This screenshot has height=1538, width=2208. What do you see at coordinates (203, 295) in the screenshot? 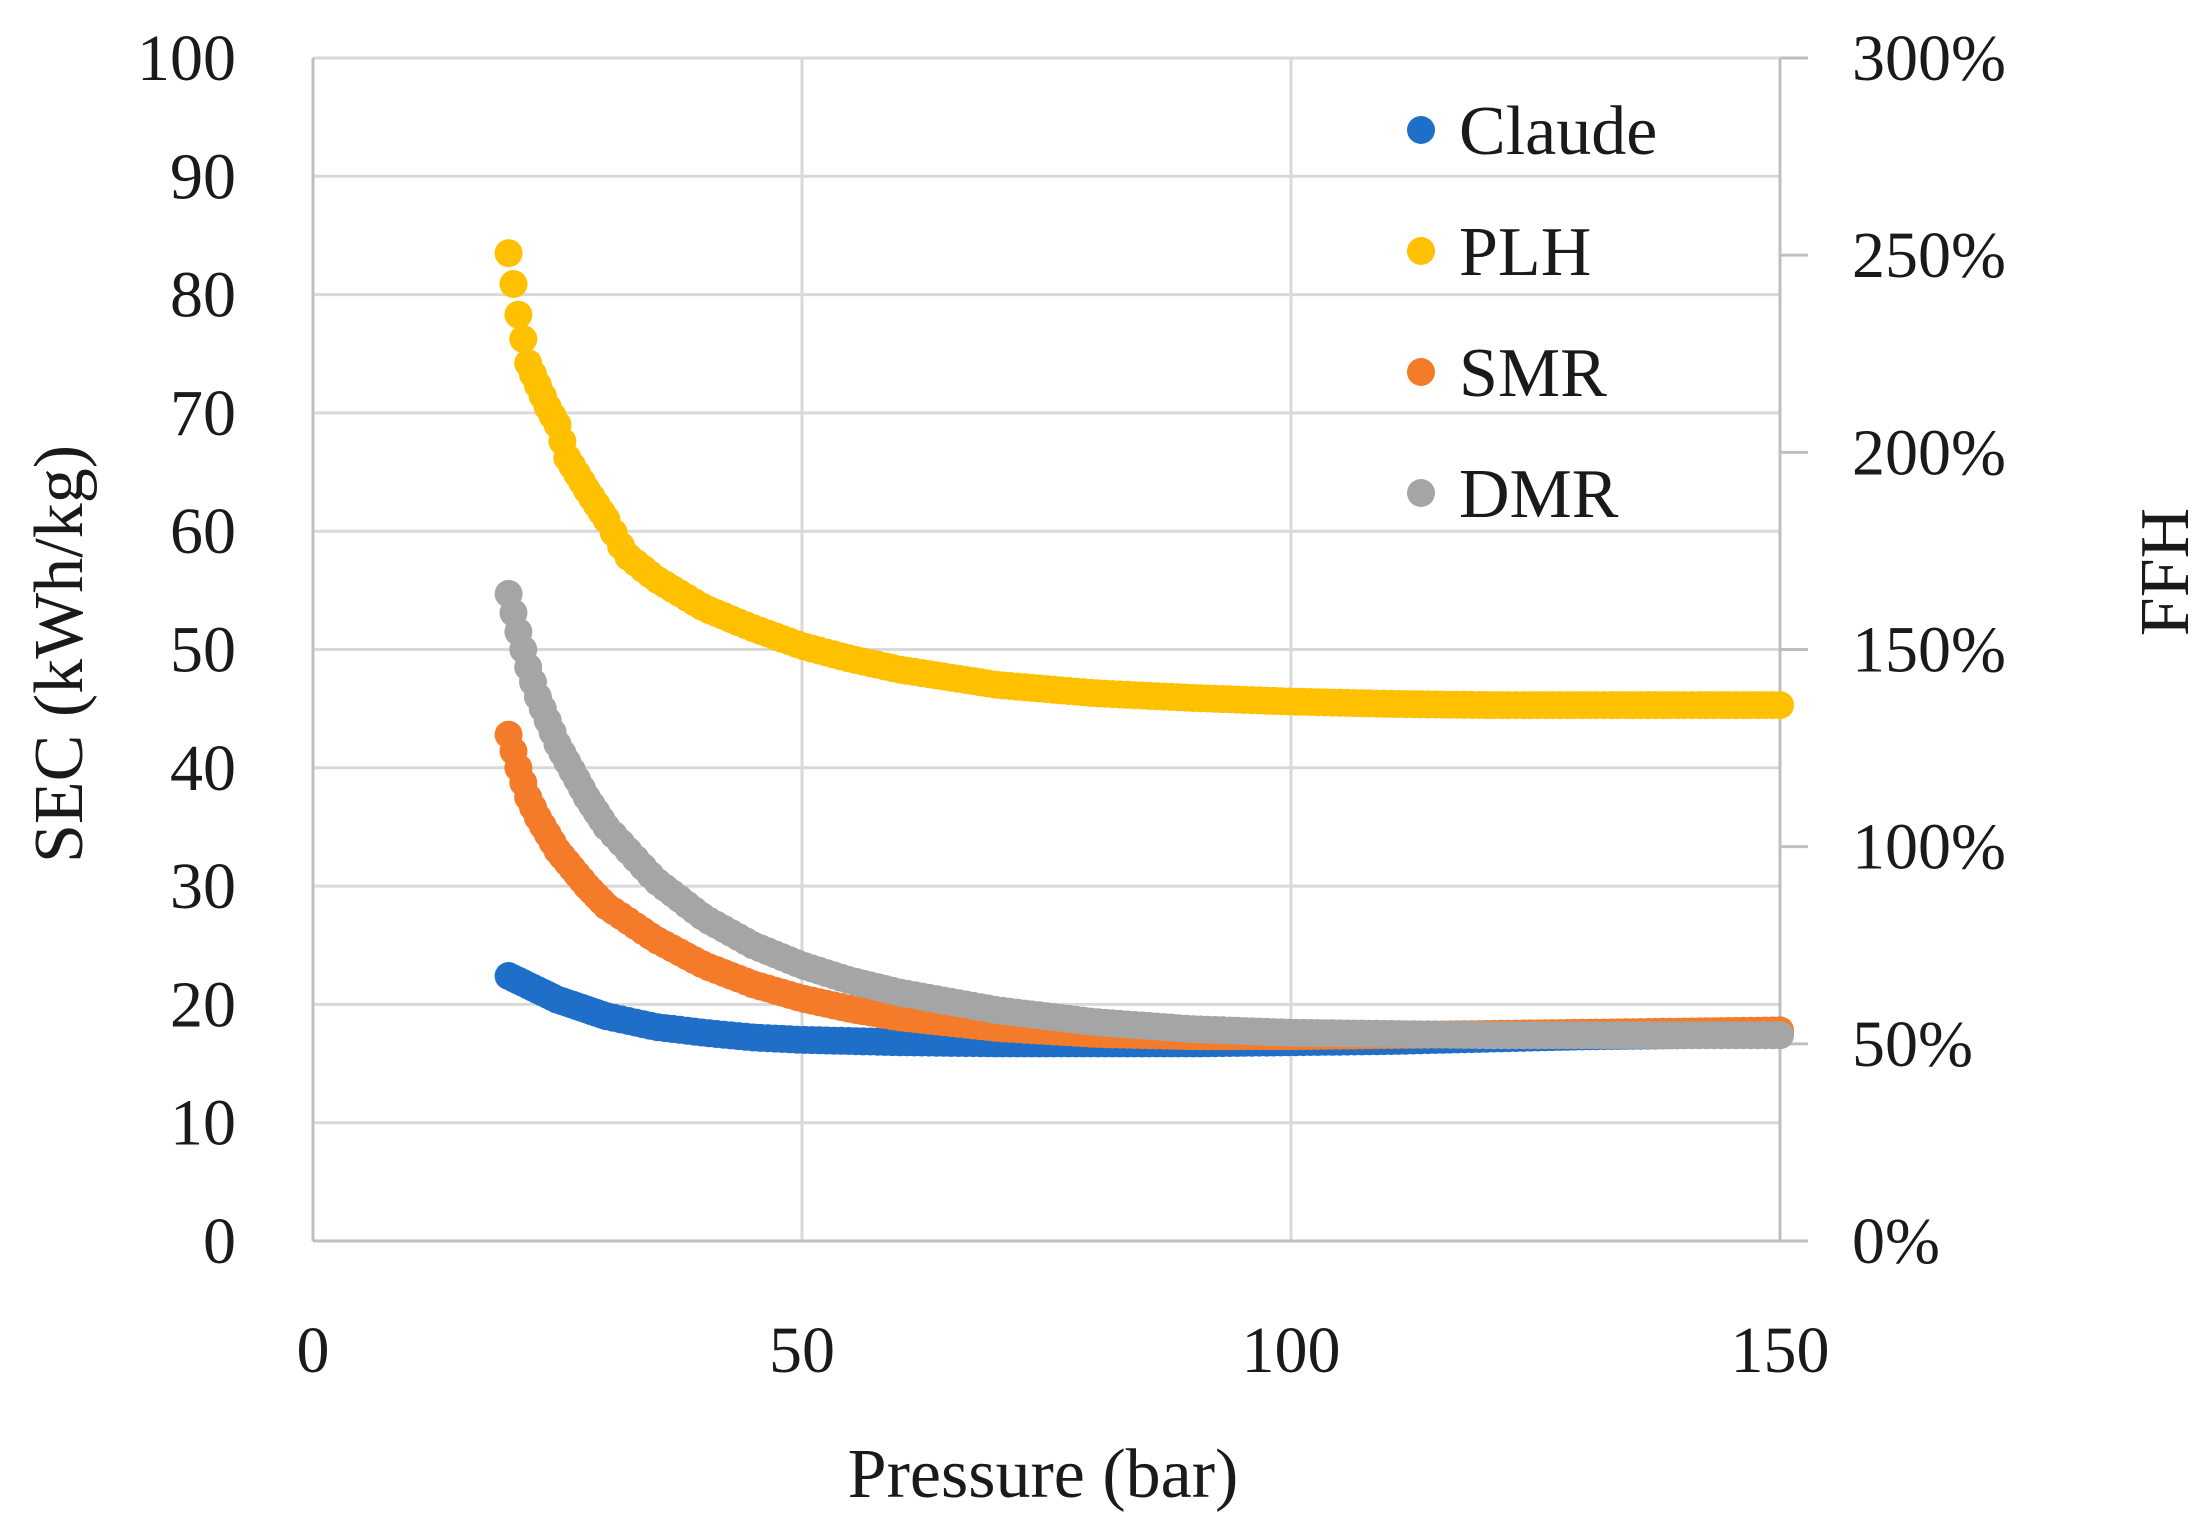
I see `y-tick-label: 80` at bounding box center [203, 295].